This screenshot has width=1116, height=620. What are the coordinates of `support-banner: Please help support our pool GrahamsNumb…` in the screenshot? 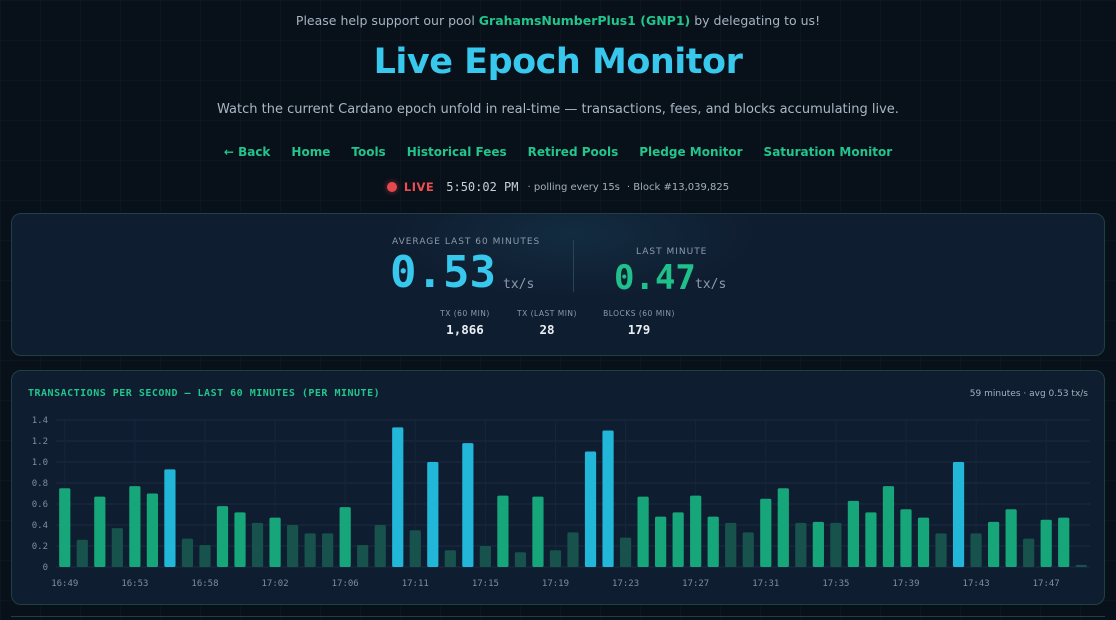 It's located at (558, 20).